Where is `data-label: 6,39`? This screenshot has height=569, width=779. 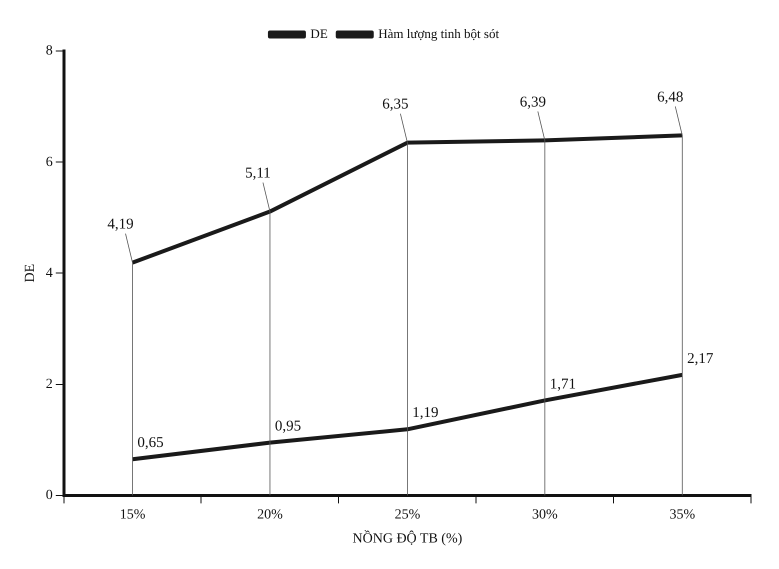 data-label: 6,39 is located at coordinates (533, 102).